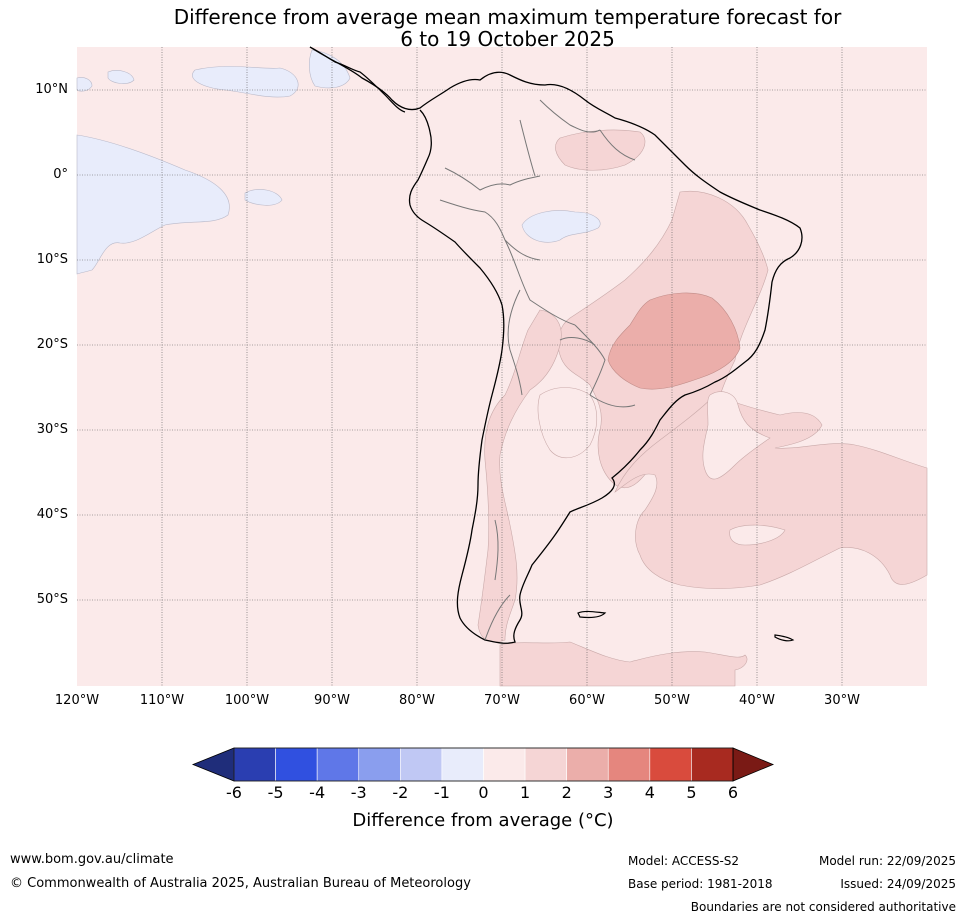 This screenshot has height=919, width=965. Describe the element at coordinates (52, 599) in the screenshot. I see `lat-label-50s: 50°S` at that location.